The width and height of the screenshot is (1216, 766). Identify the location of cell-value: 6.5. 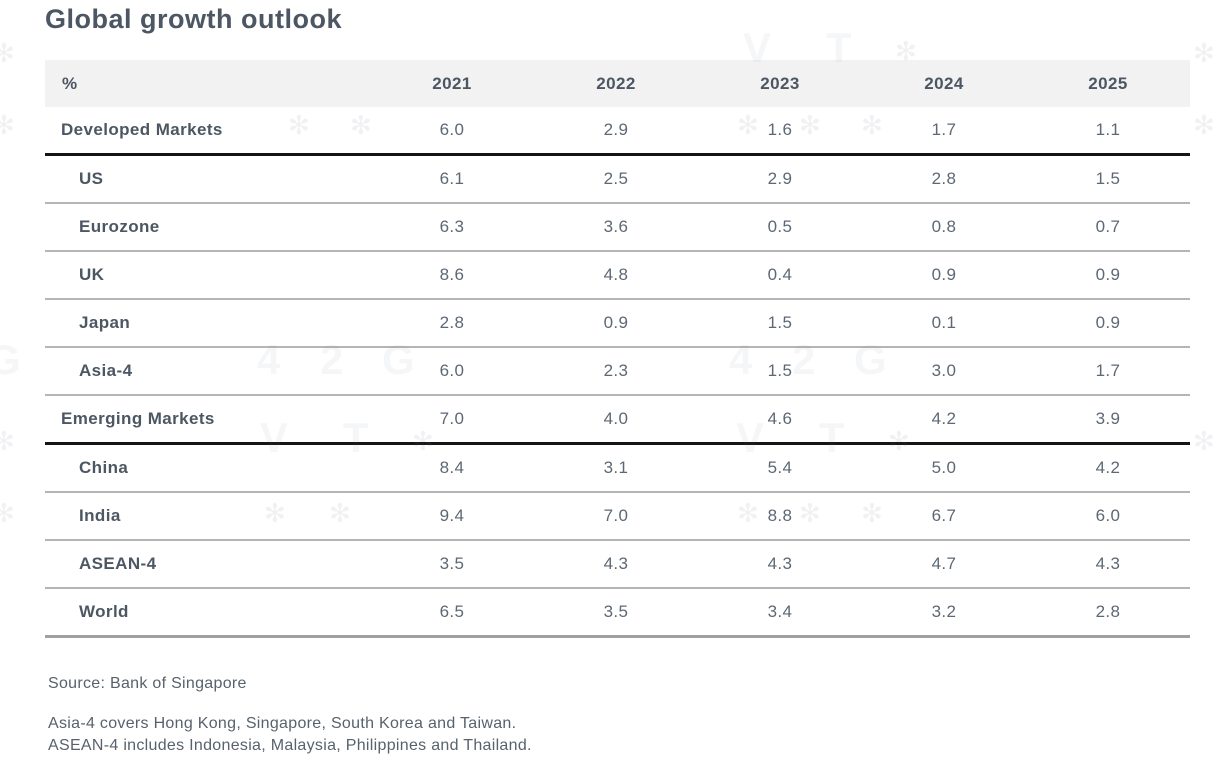
(452, 611).